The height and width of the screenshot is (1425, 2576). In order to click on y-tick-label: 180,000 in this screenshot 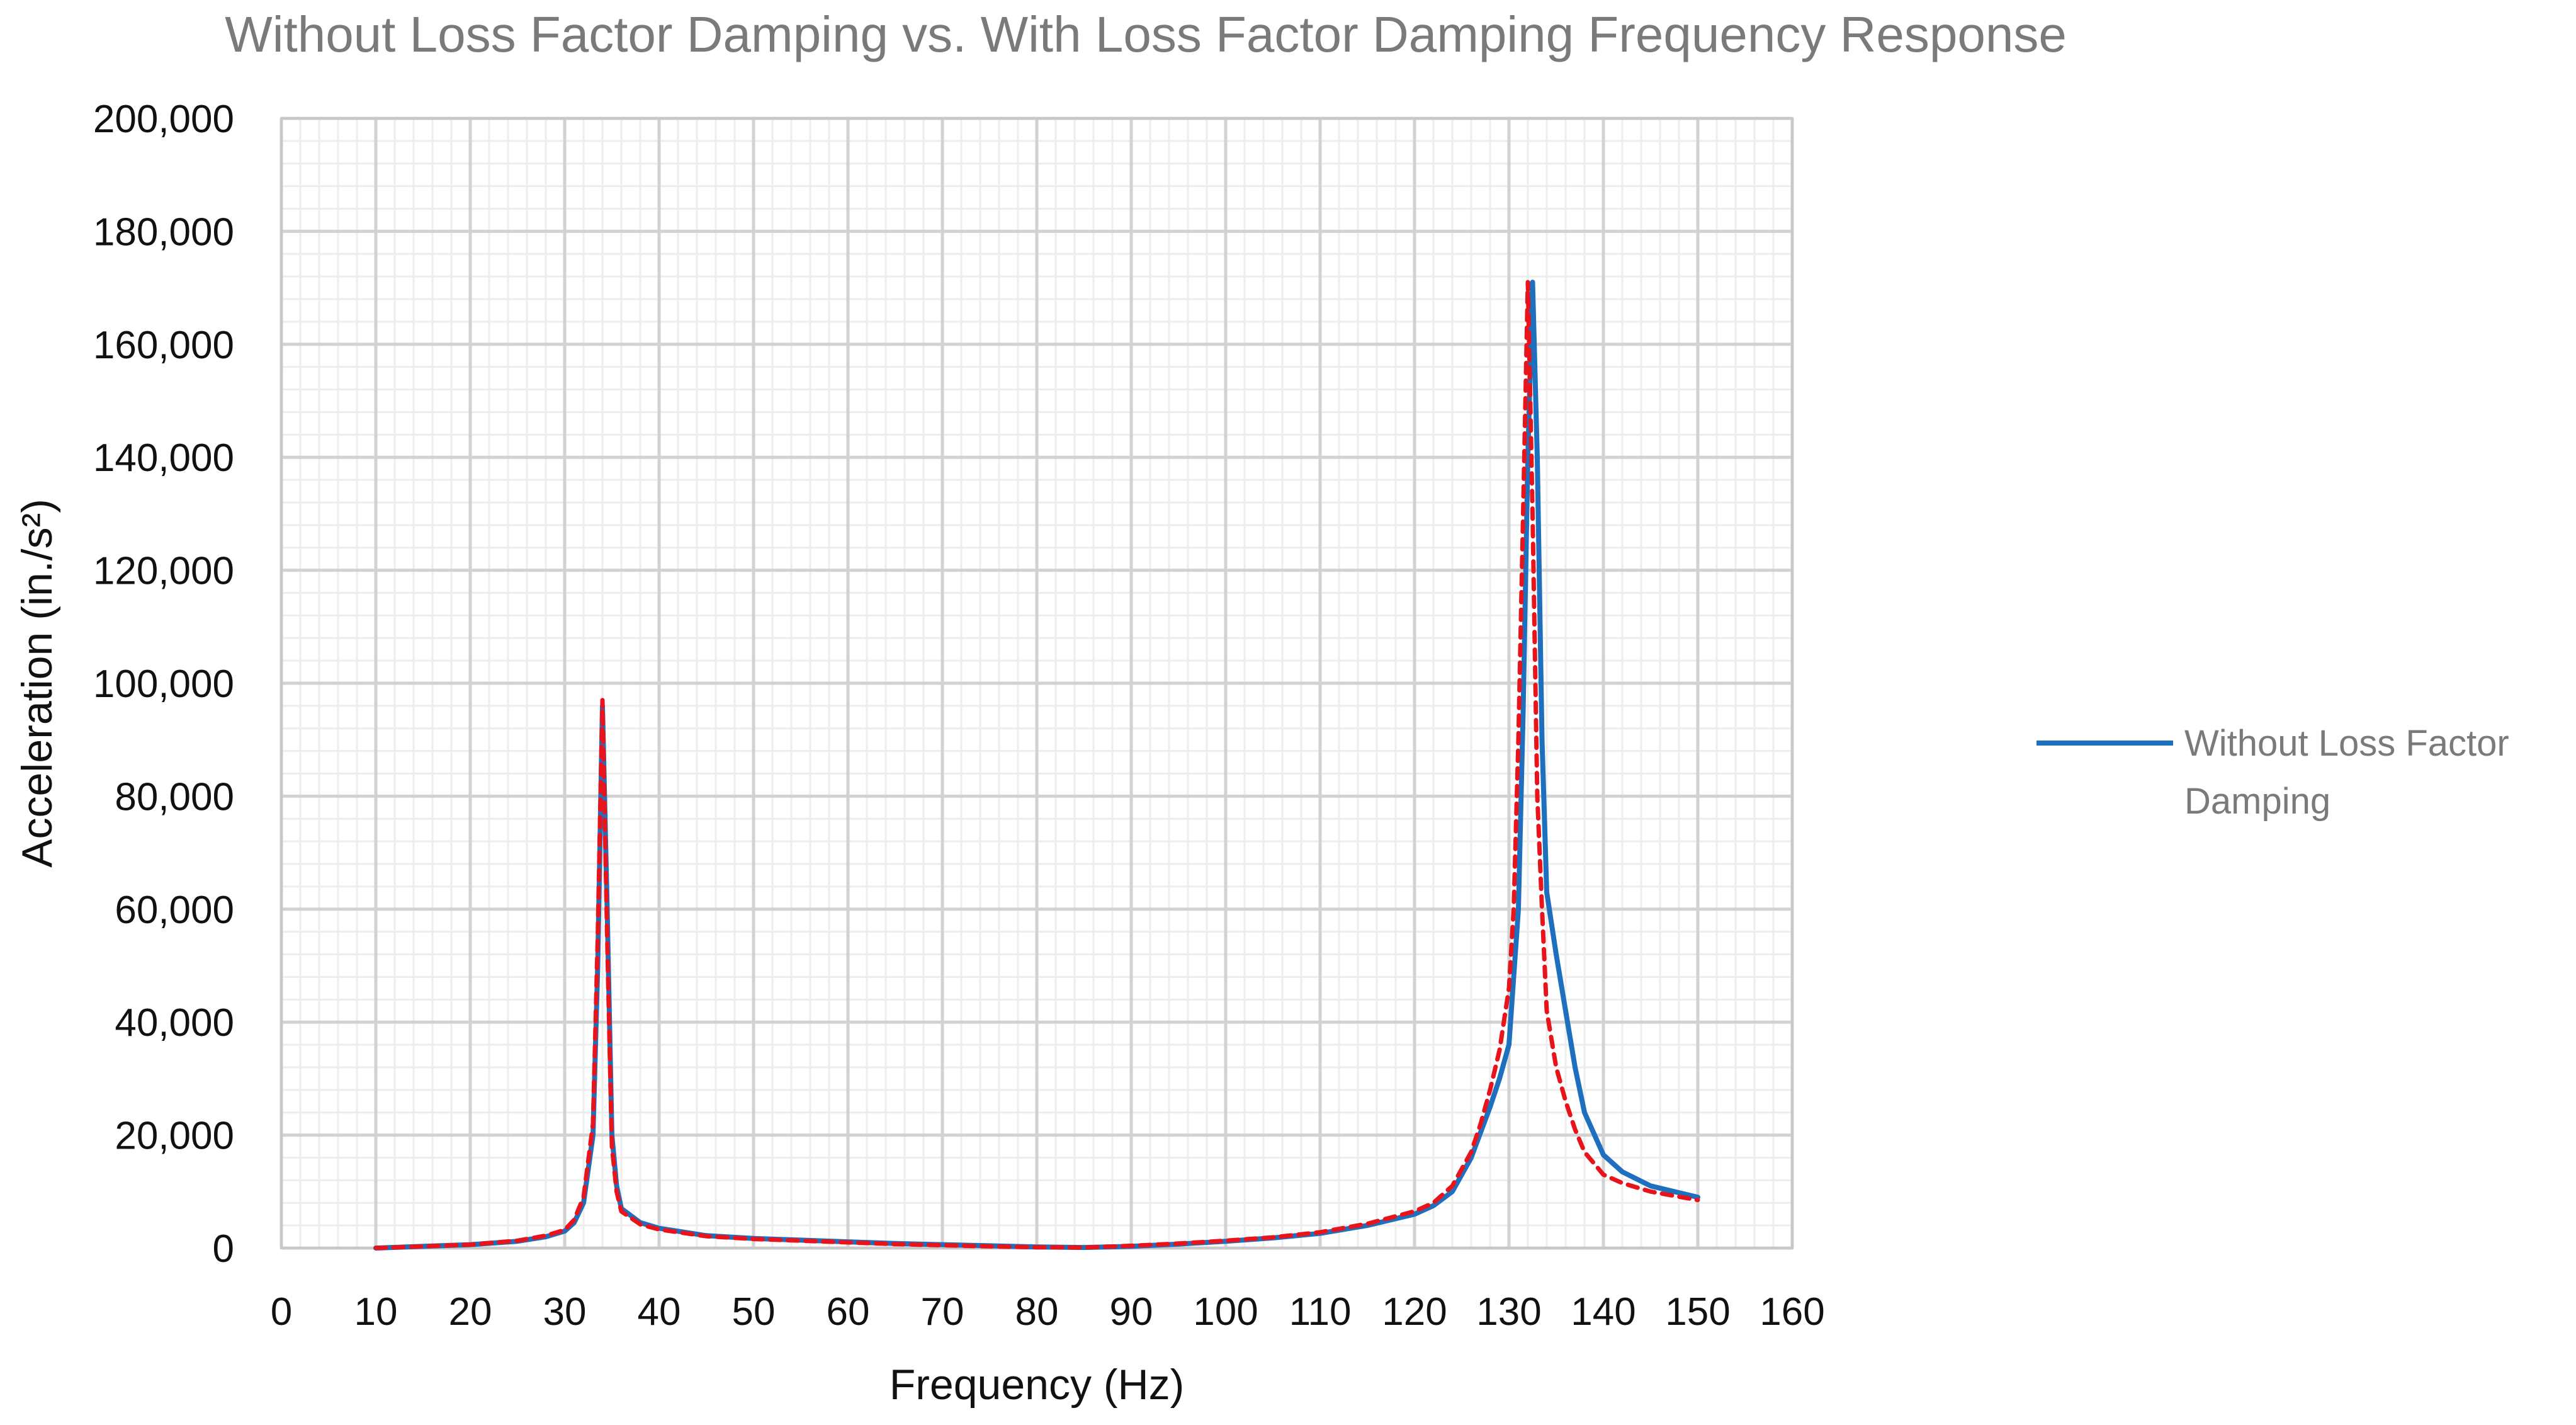, I will do `click(163, 232)`.